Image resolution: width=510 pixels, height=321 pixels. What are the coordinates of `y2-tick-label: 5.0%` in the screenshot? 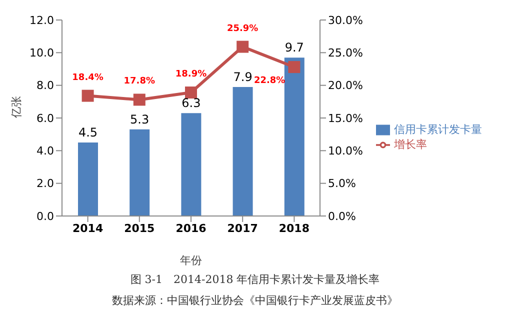 It's located at (342, 183).